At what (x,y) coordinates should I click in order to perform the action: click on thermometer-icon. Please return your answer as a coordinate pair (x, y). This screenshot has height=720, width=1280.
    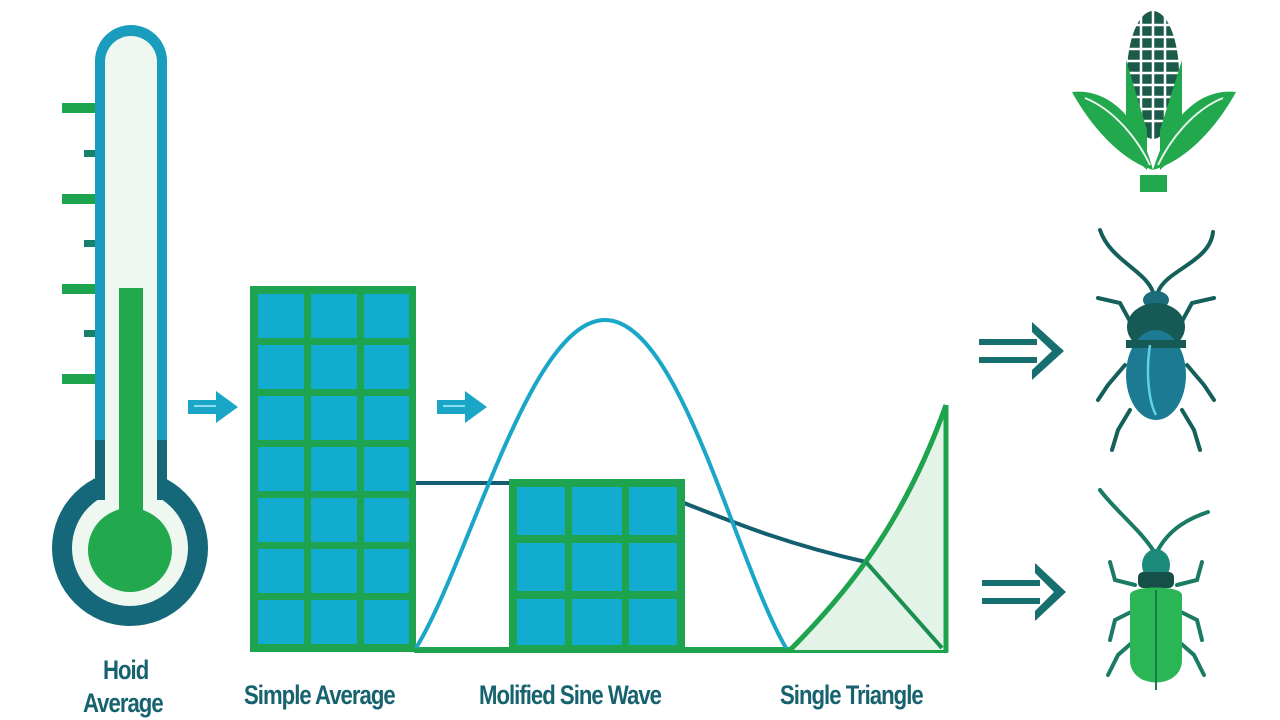
    Looking at the image, I should click on (130, 325).